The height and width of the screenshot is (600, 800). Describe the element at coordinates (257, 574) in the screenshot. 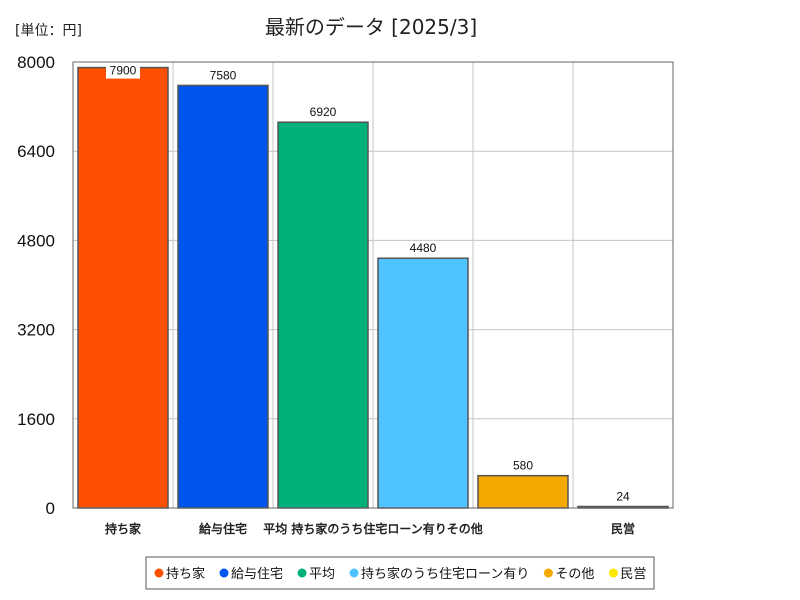

I see `legend-entry: 給与住宅` at that location.